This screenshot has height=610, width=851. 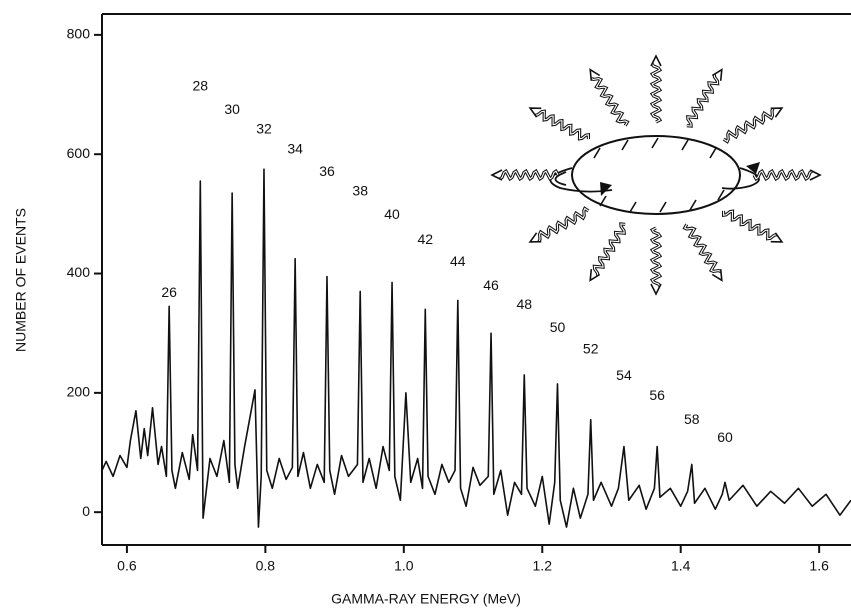 What do you see at coordinates (659, 175) in the screenshot?
I see `nucleus-hatching` at bounding box center [659, 175].